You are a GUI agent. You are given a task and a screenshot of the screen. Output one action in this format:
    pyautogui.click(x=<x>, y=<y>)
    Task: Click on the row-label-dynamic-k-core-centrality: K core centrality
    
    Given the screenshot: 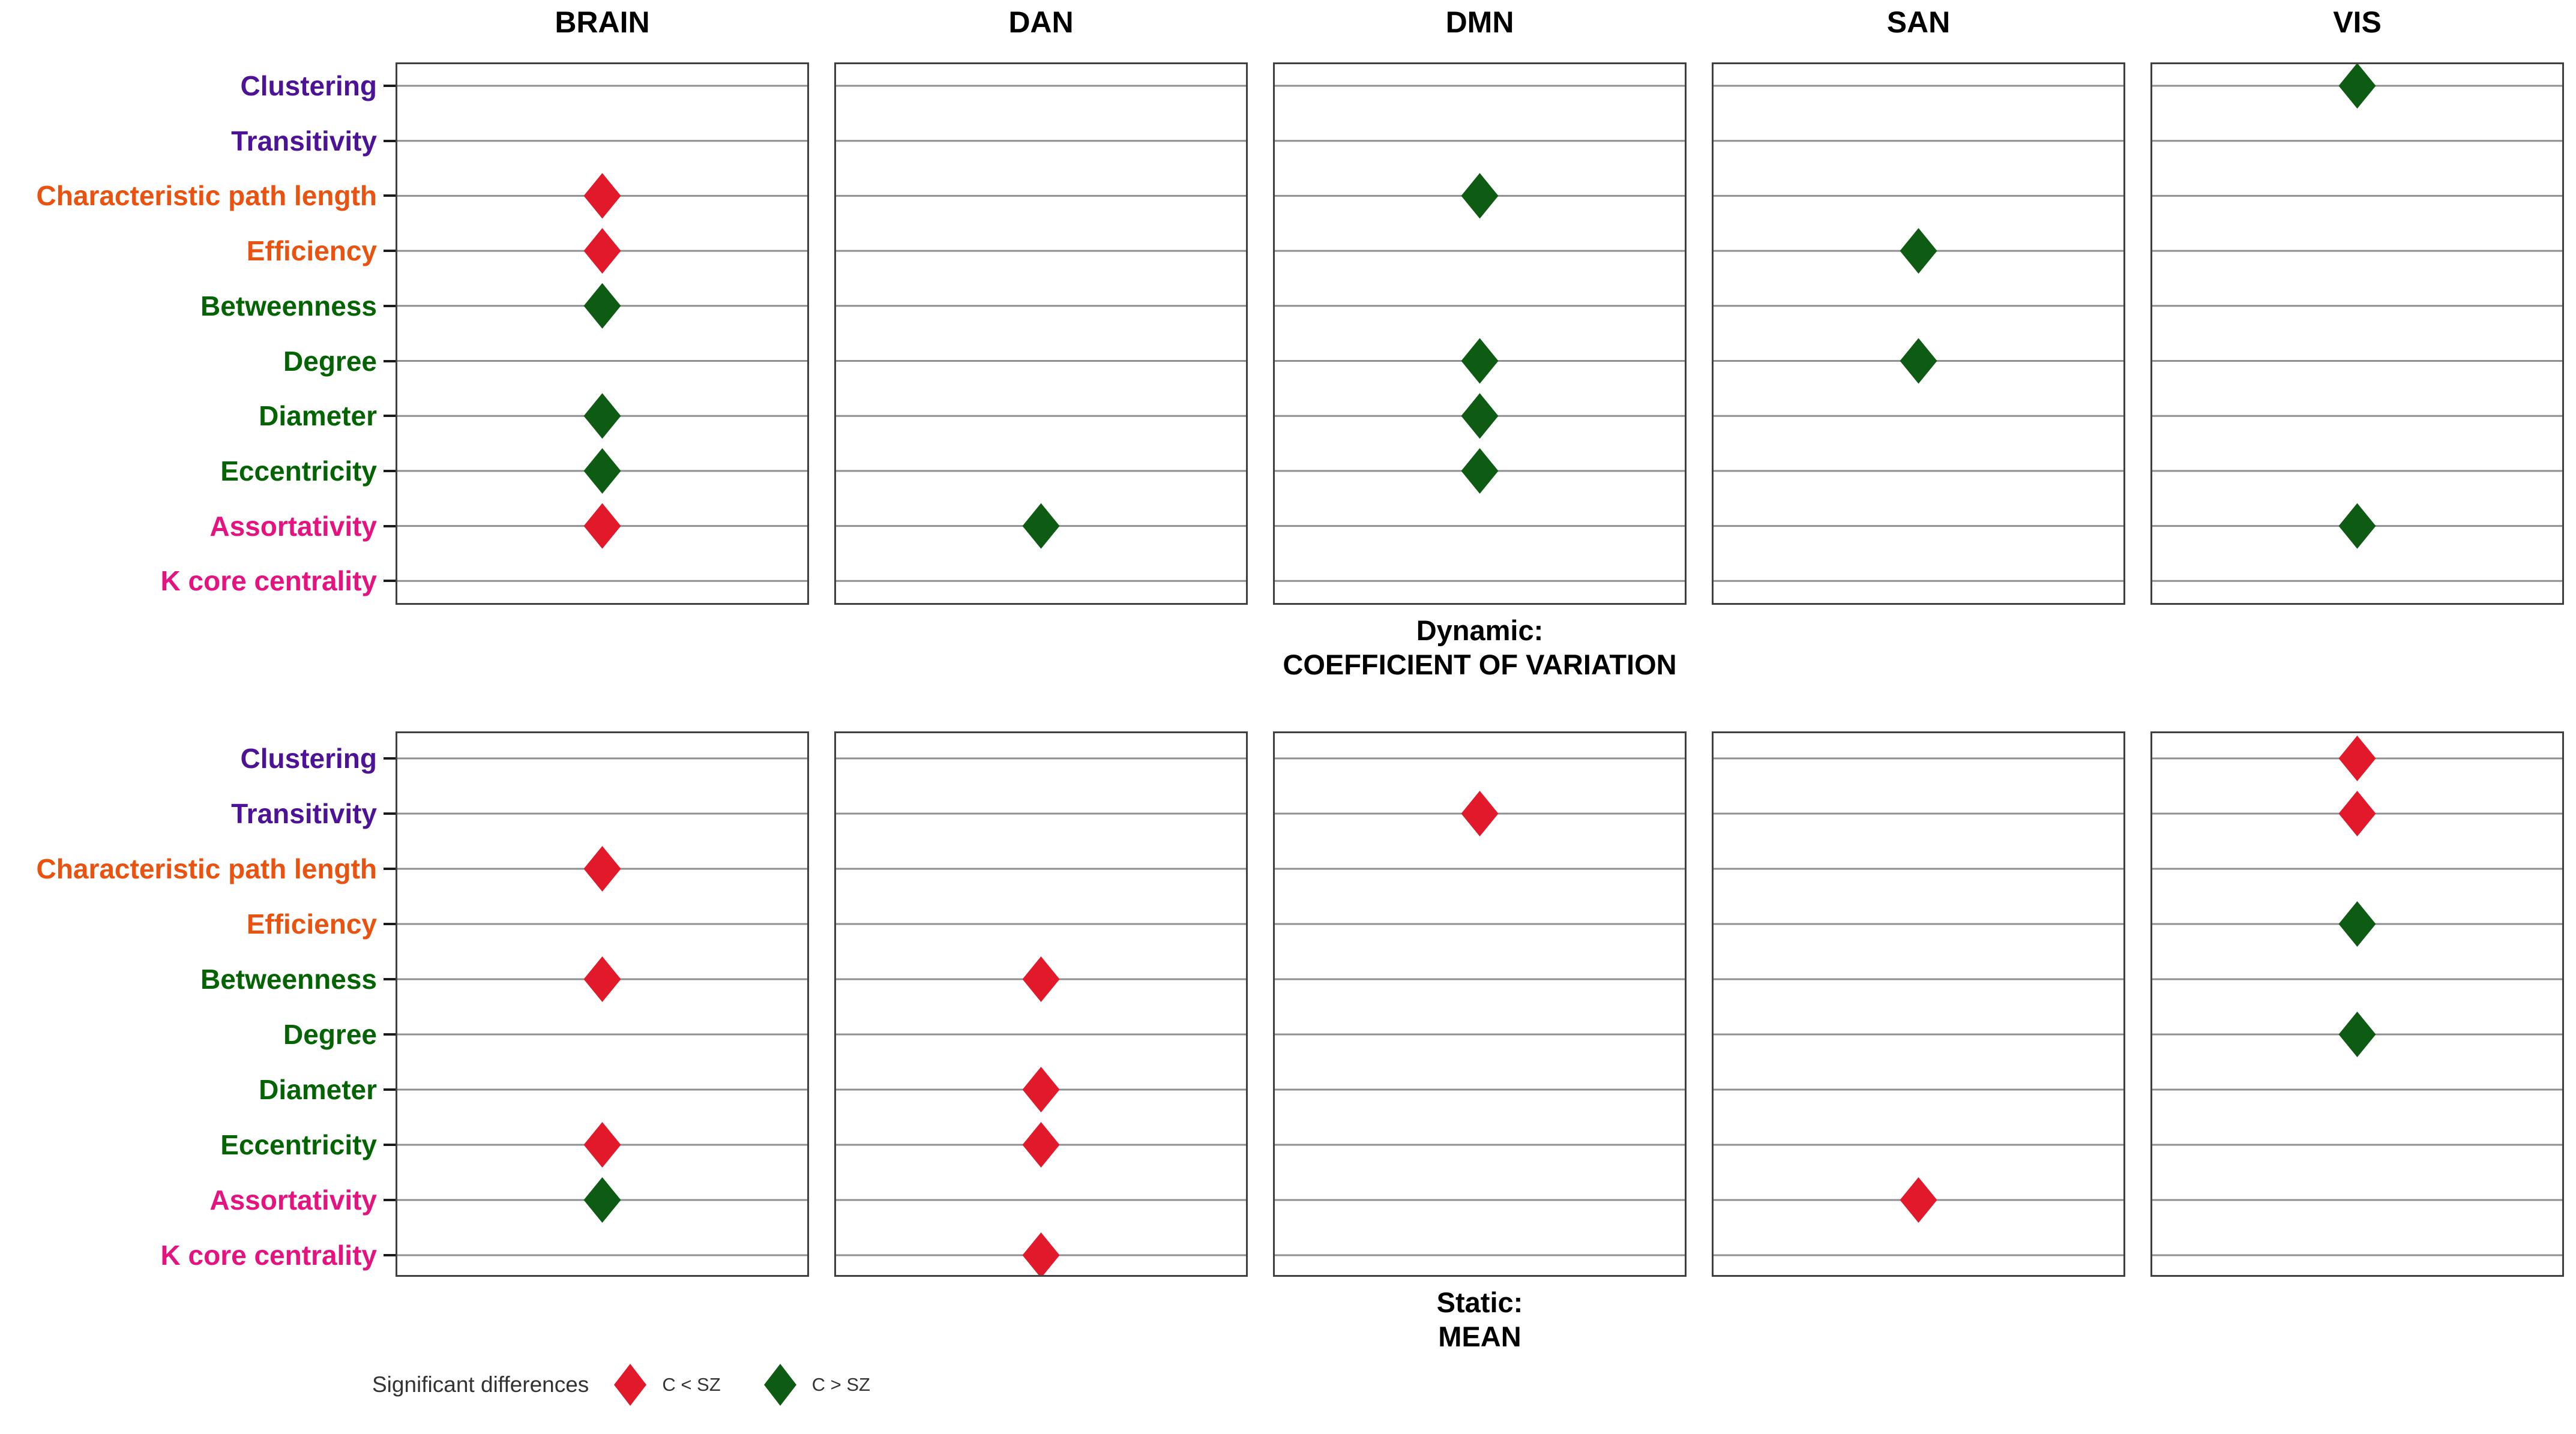 What is the action you would take?
    pyautogui.click(x=268, y=581)
    